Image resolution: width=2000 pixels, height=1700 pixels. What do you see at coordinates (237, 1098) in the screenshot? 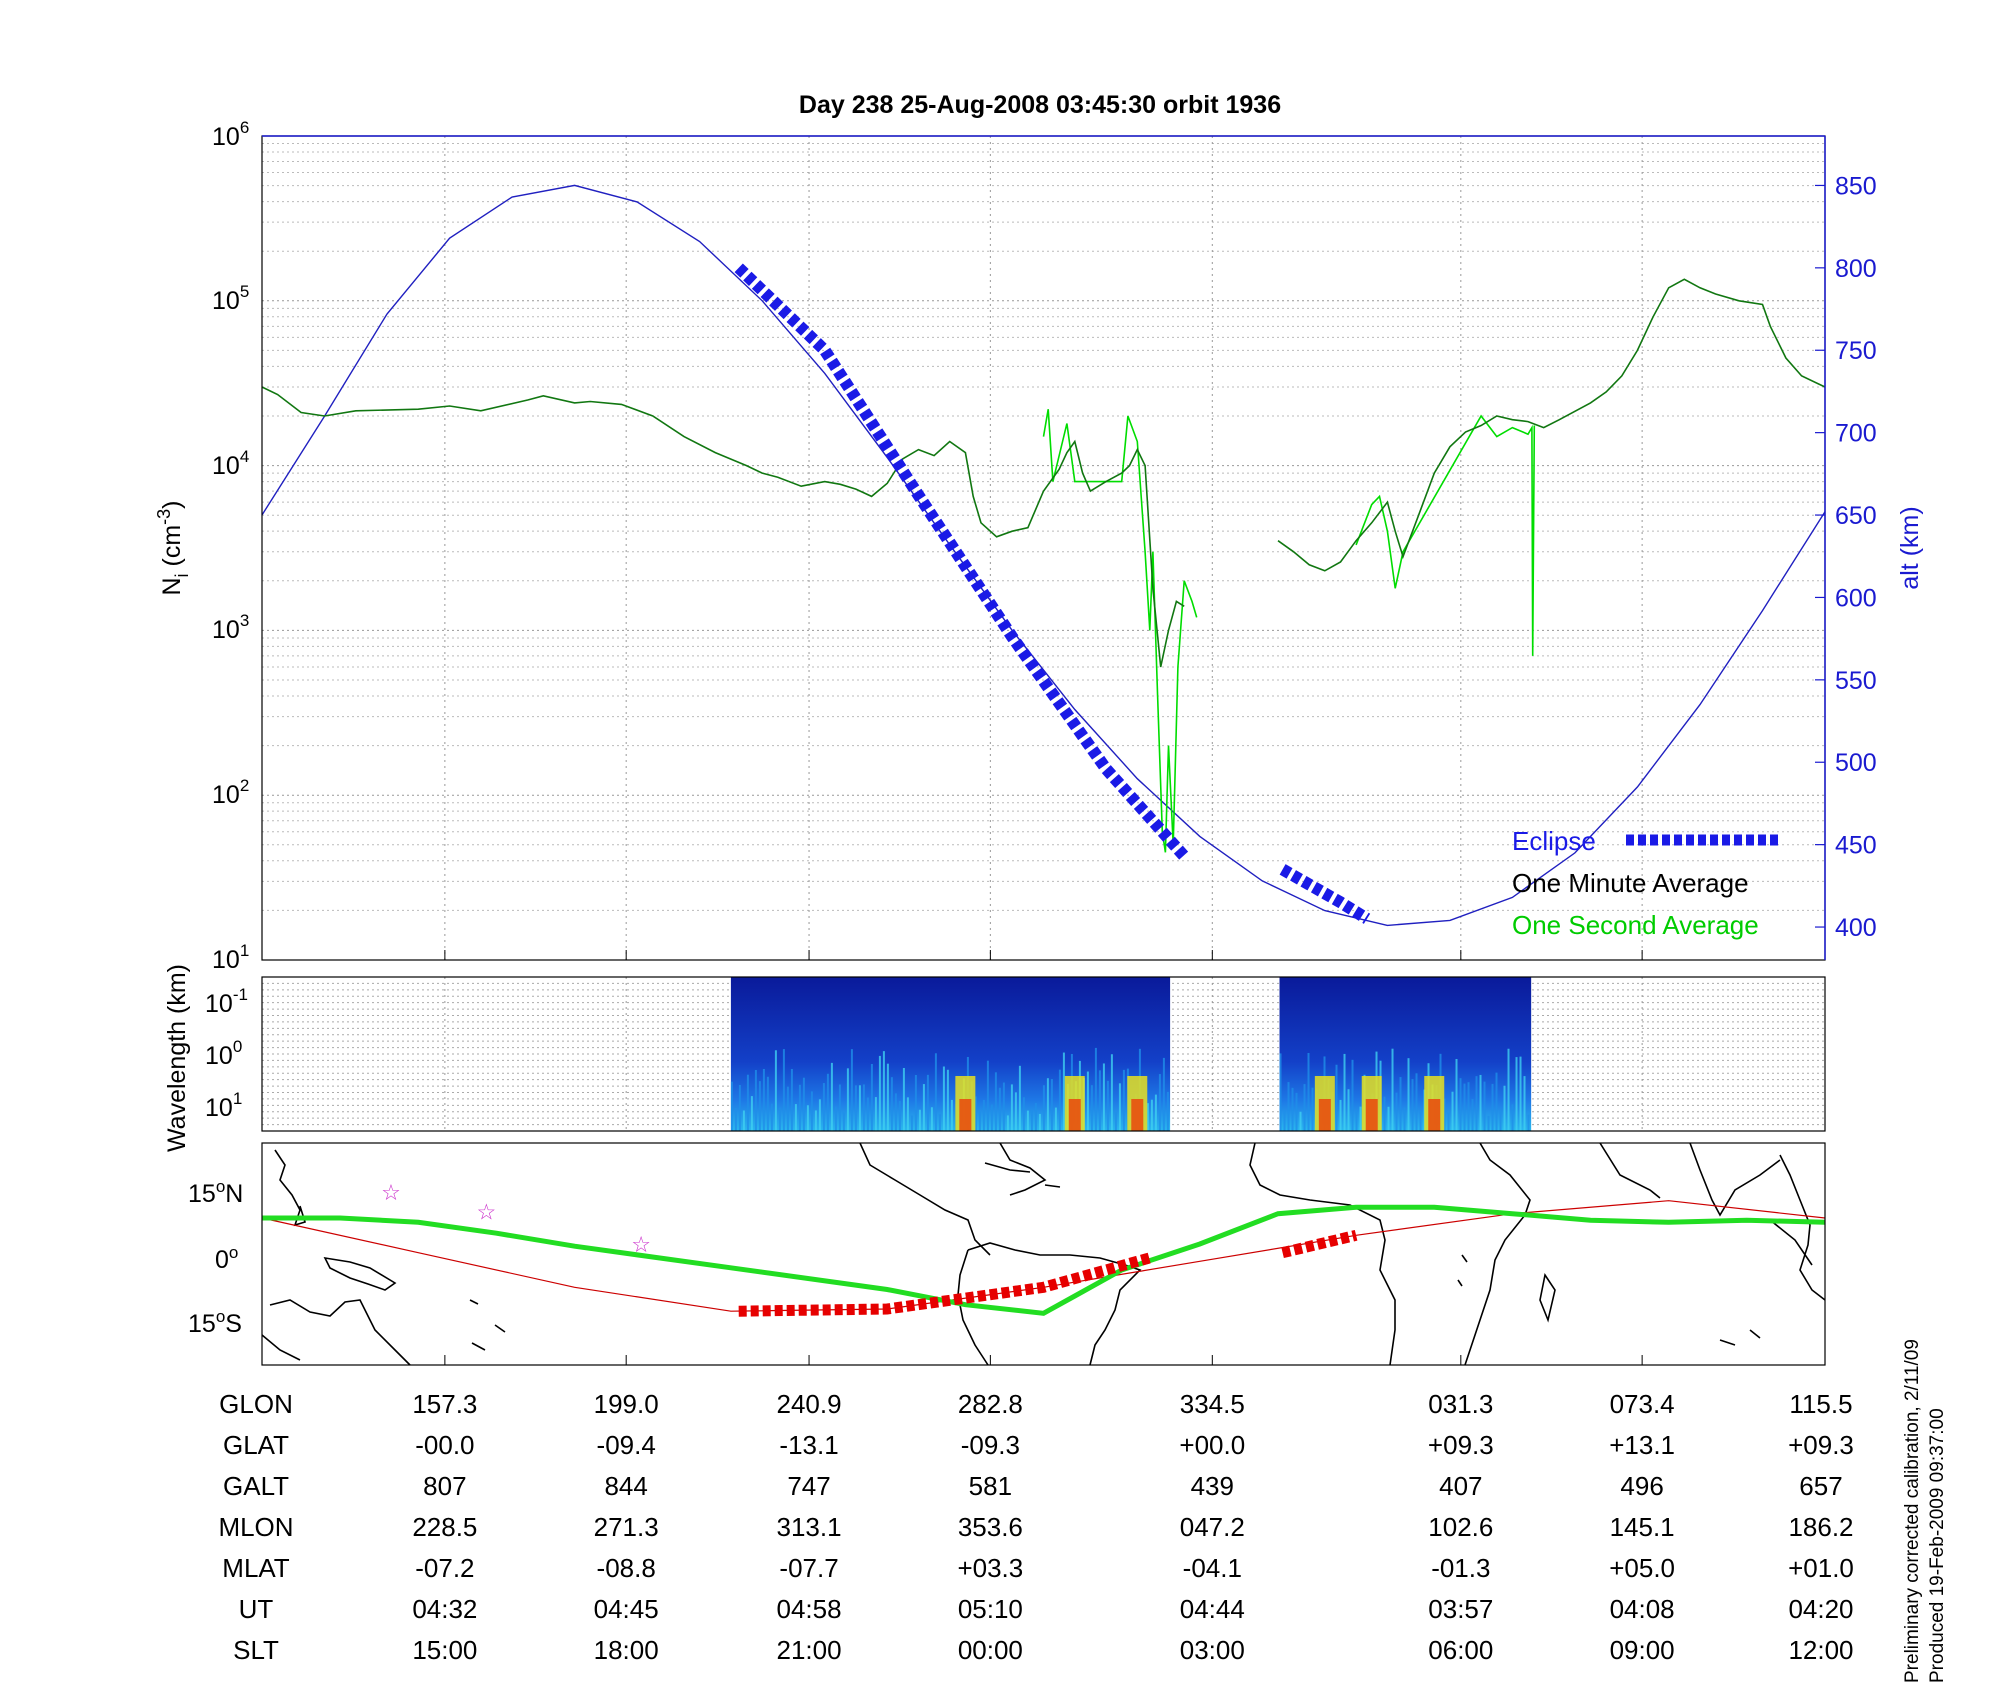
I see `spec-y-tick-exp: 1` at bounding box center [237, 1098].